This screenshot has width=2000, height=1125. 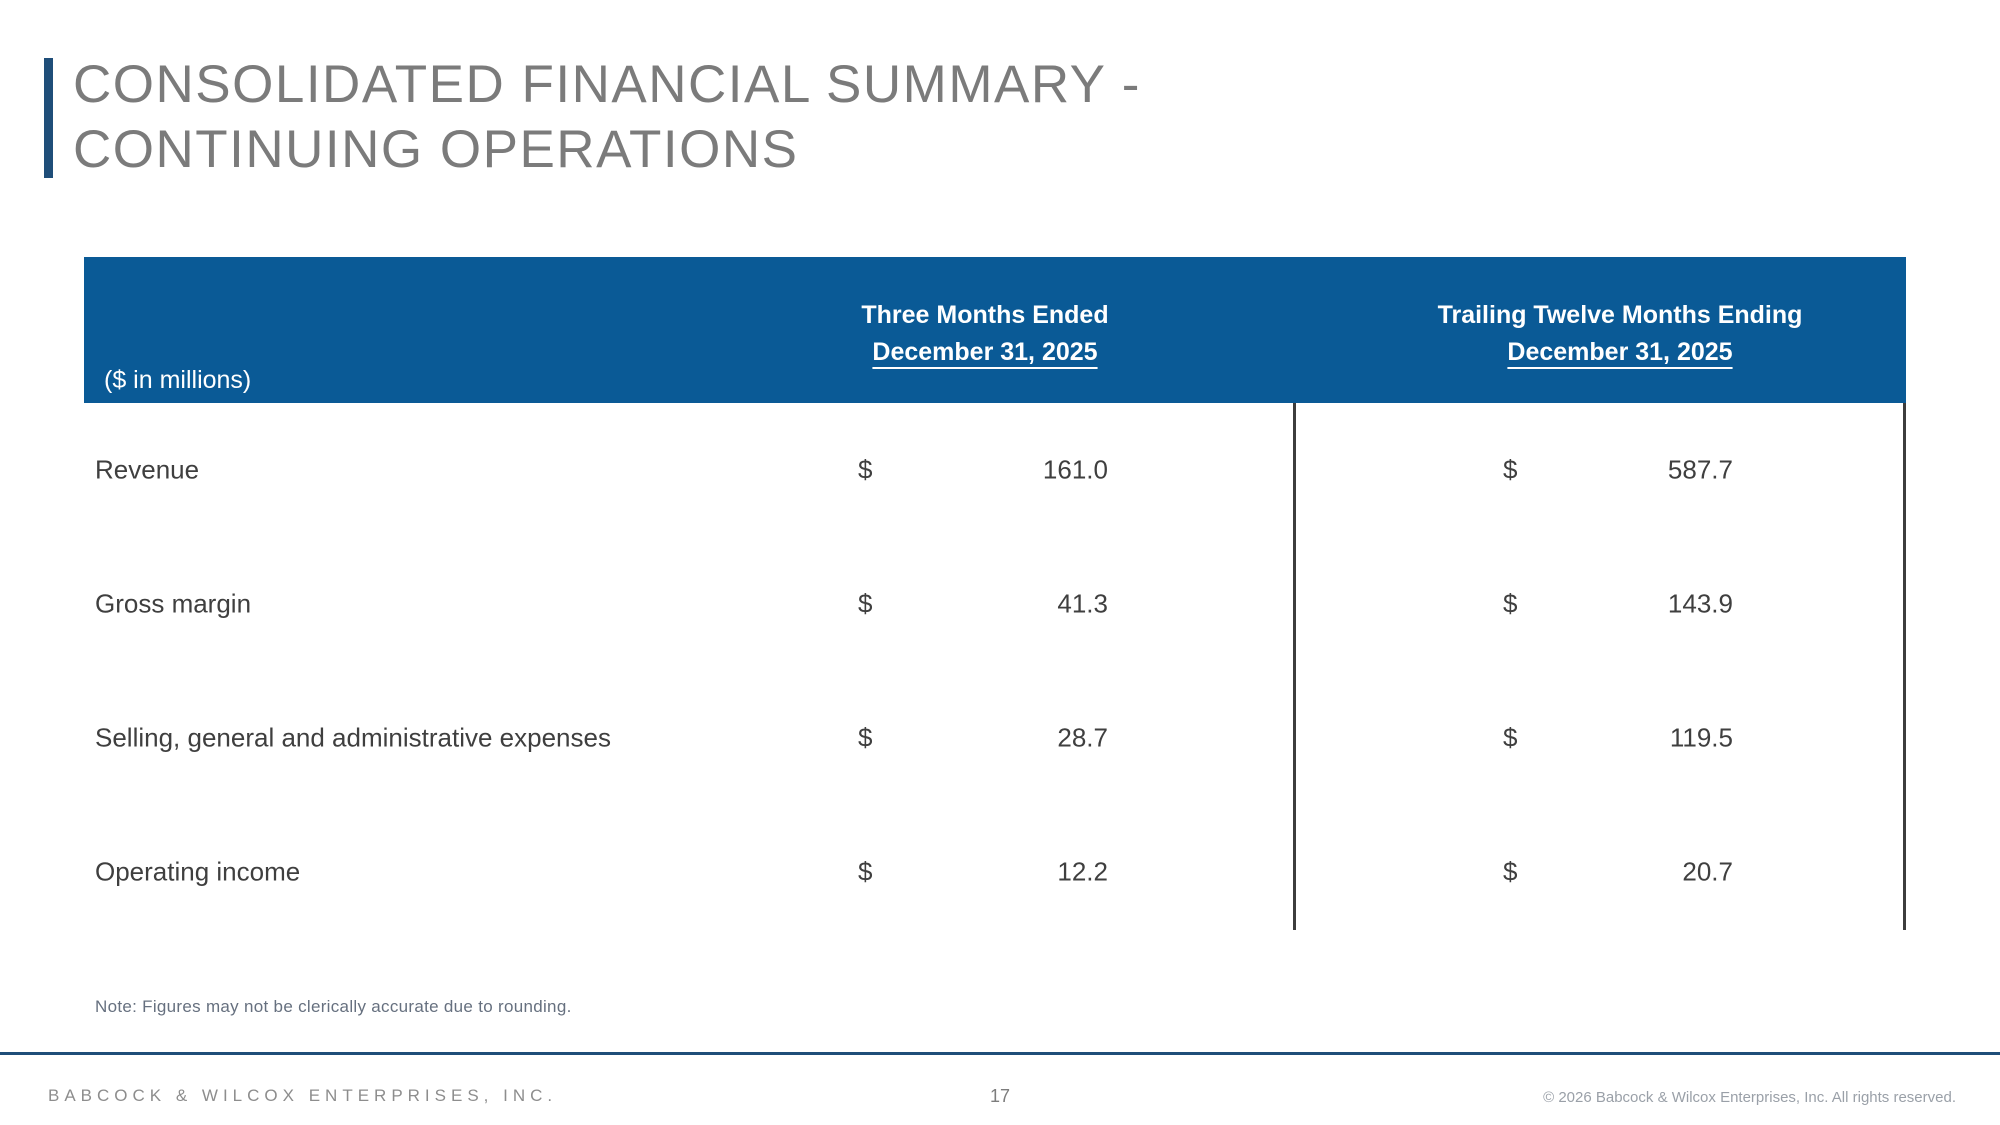 What do you see at coordinates (178, 380) in the screenshot?
I see `units-label: ($ in millions)` at bounding box center [178, 380].